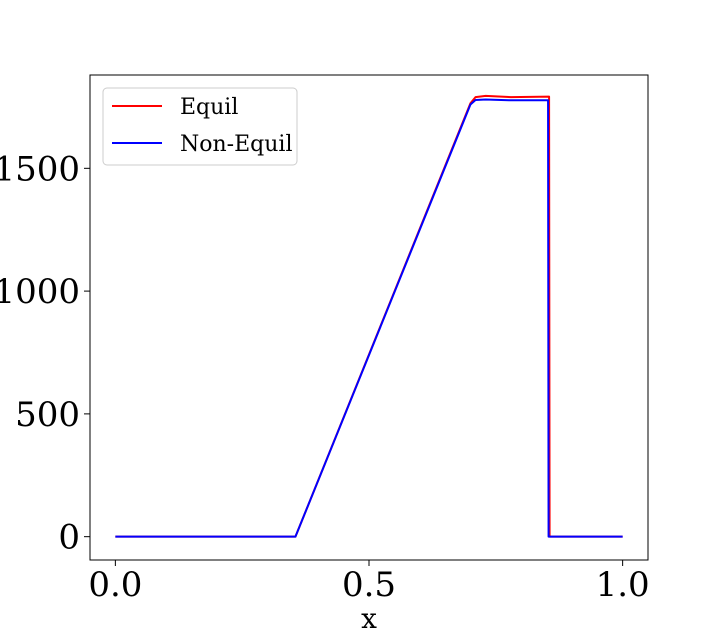  What do you see at coordinates (40, 169) in the screenshot?
I see `y-tick-label: 1500` at bounding box center [40, 169].